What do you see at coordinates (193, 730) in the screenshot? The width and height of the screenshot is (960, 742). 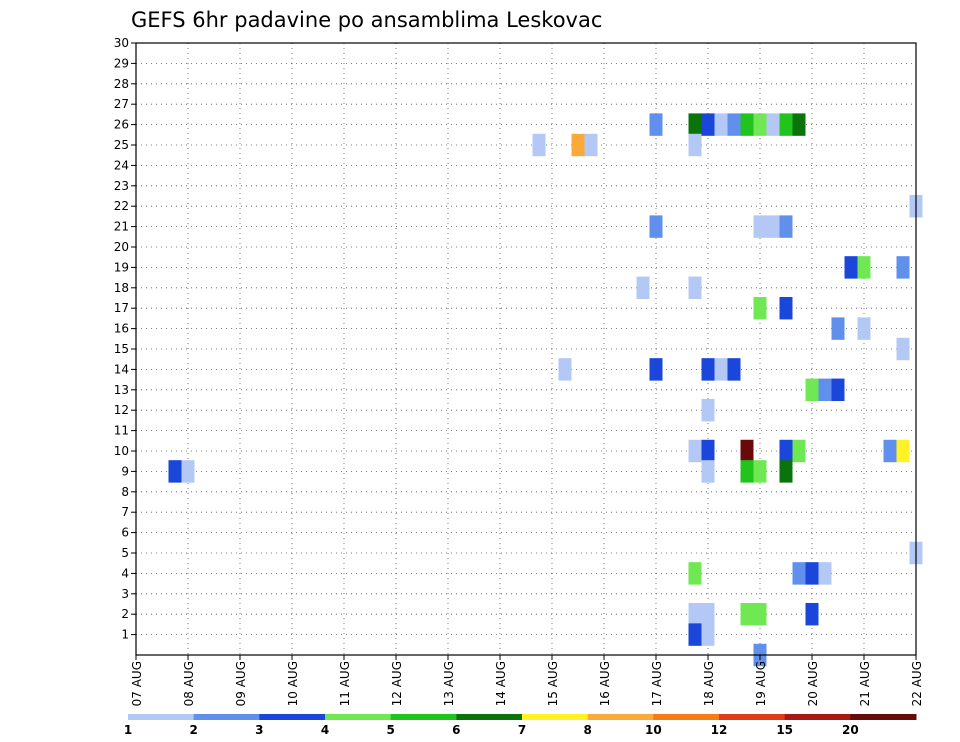 I see `colorbar-label: 2` at bounding box center [193, 730].